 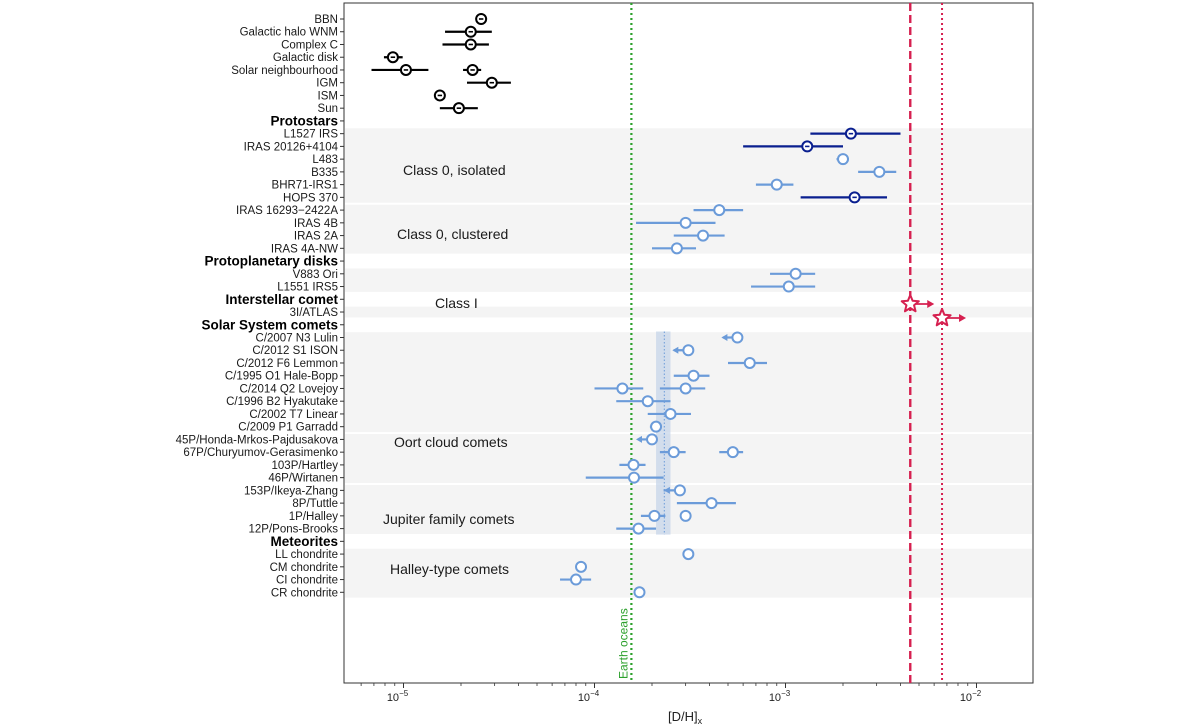 What do you see at coordinates (291, 147) in the screenshot?
I see `row-label: IRAS 20126+4104` at bounding box center [291, 147].